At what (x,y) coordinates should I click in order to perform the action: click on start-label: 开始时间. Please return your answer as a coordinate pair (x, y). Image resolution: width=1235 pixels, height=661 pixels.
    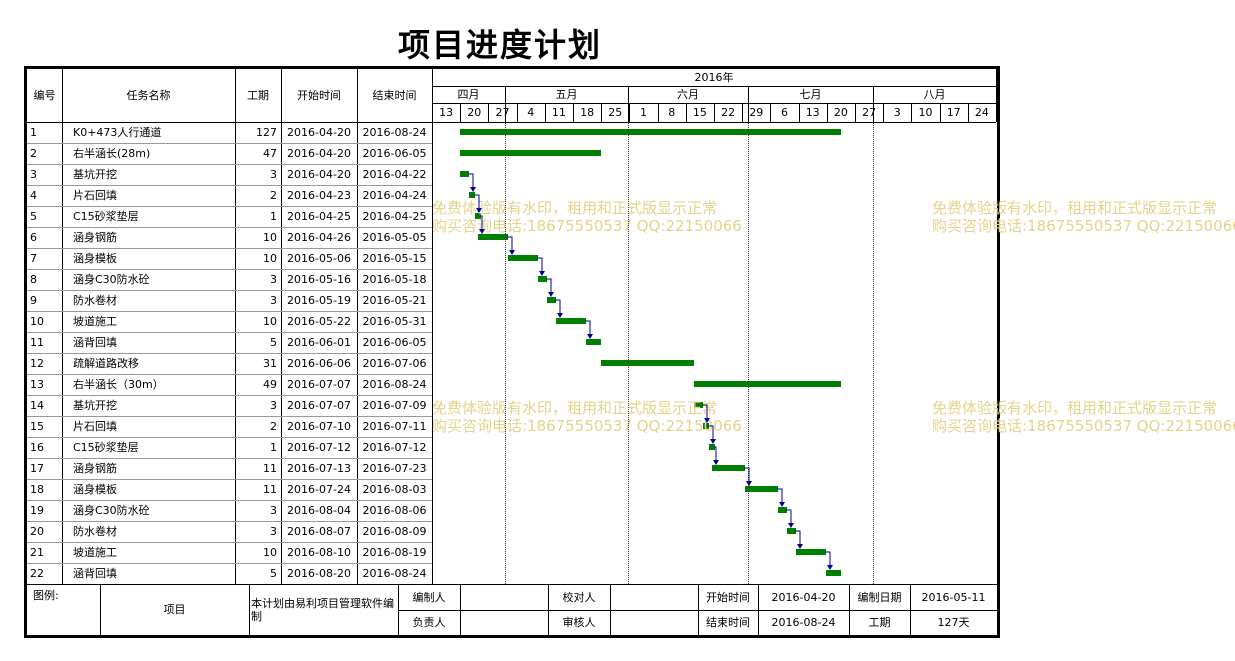
    Looking at the image, I should click on (728, 597).